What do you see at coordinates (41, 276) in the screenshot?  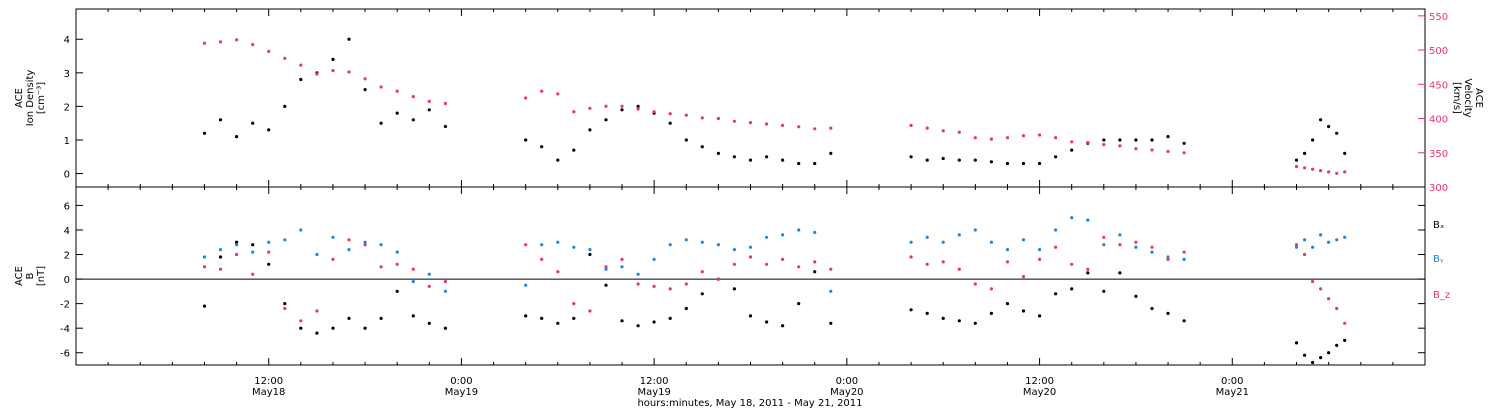 I see `bfield-ylabel-line3: [nT]` at bounding box center [41, 276].